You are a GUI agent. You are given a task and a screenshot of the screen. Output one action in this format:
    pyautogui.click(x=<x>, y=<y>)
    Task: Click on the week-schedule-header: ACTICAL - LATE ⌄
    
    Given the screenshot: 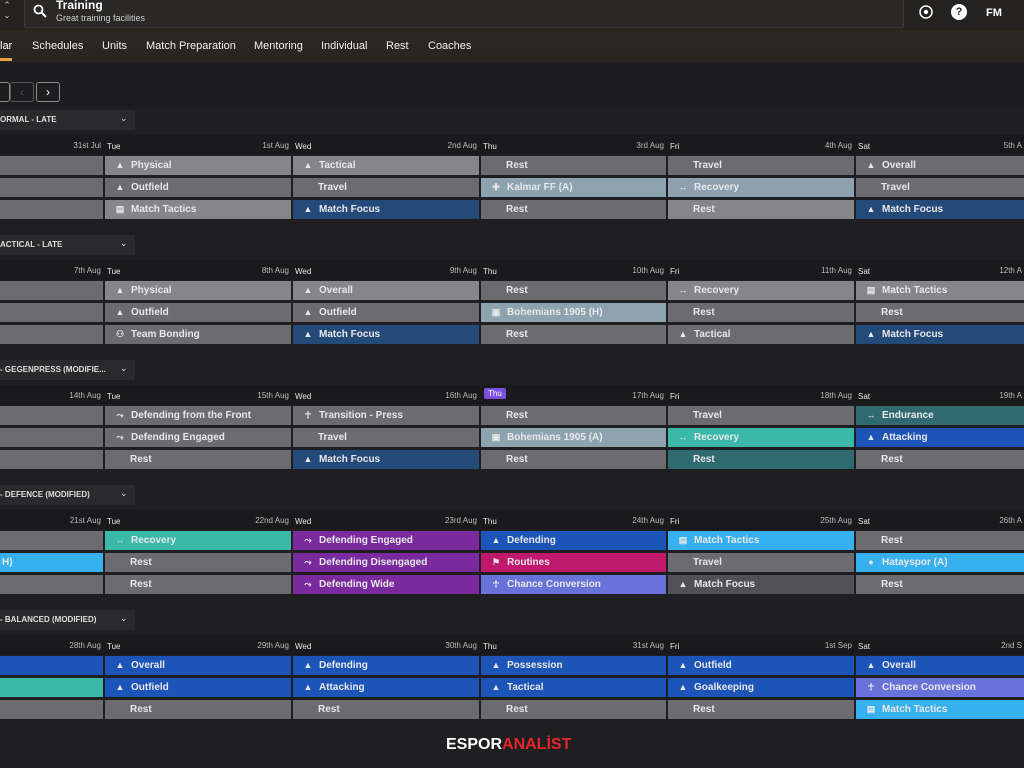 What is the action you would take?
    pyautogui.click(x=67, y=245)
    